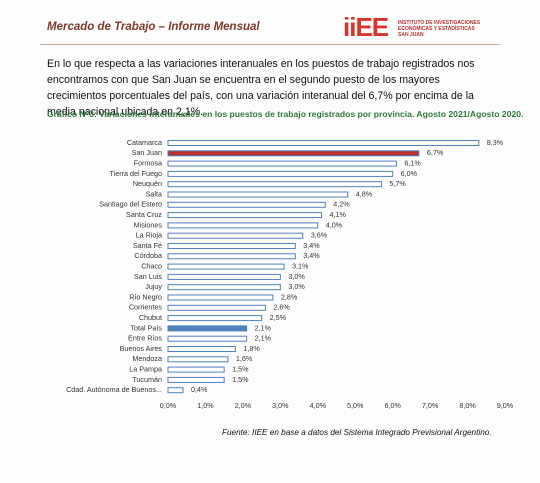 The width and height of the screenshot is (540, 483). What do you see at coordinates (147, 245) in the screenshot?
I see `y-tick-label: Santa Fé` at bounding box center [147, 245].